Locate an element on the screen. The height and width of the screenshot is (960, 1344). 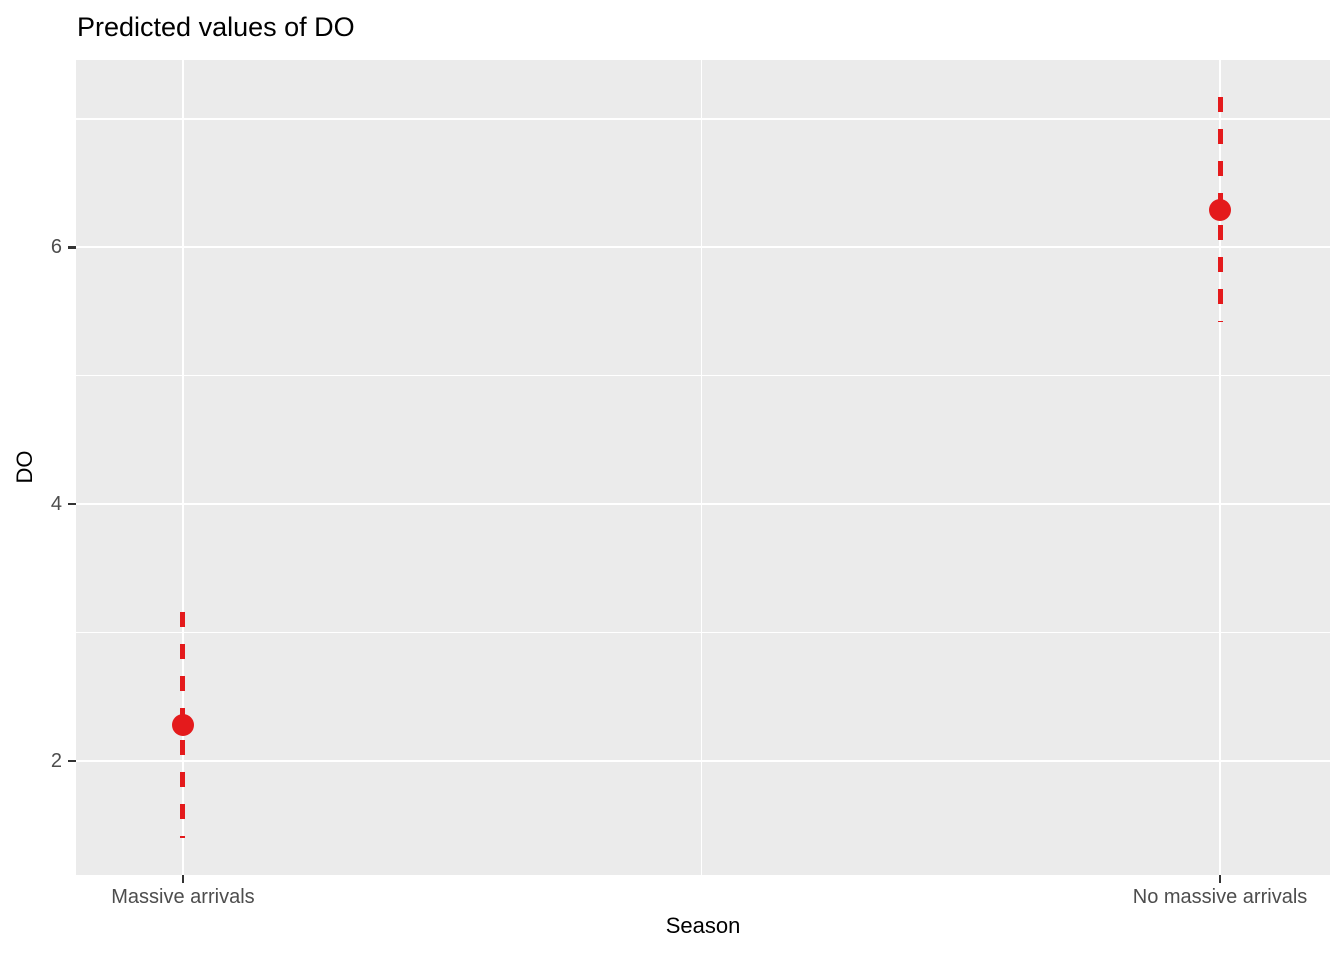
x-axis-title: Season is located at coordinates (703, 925).